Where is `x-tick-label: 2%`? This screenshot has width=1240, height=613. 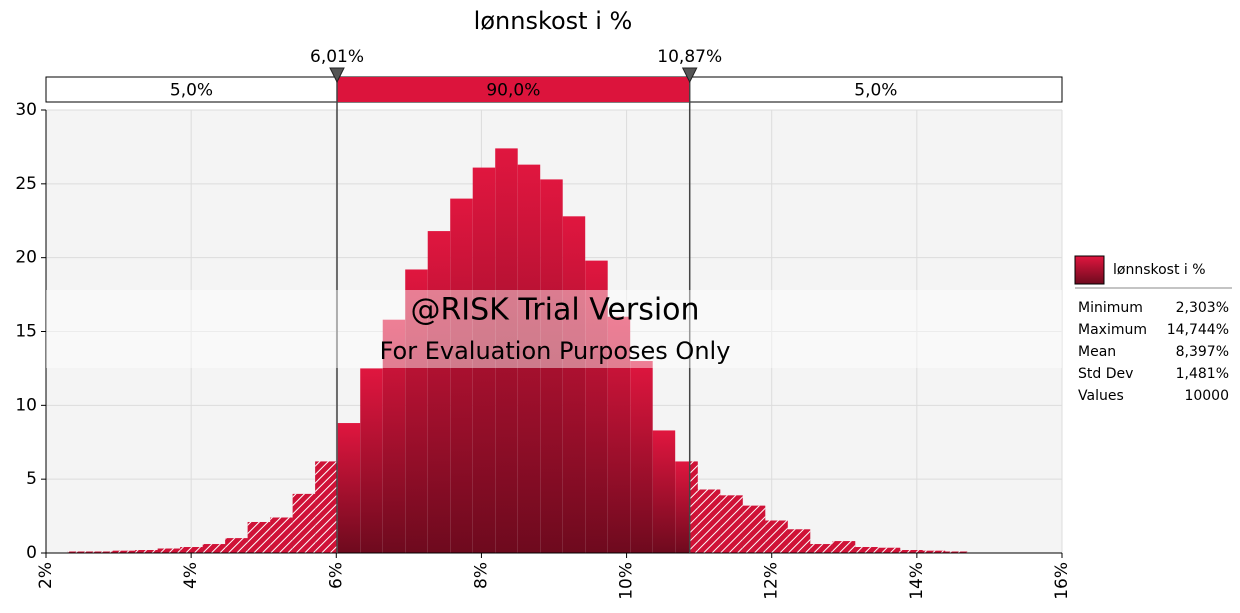 x-tick-label: 2% is located at coordinates (46, 575).